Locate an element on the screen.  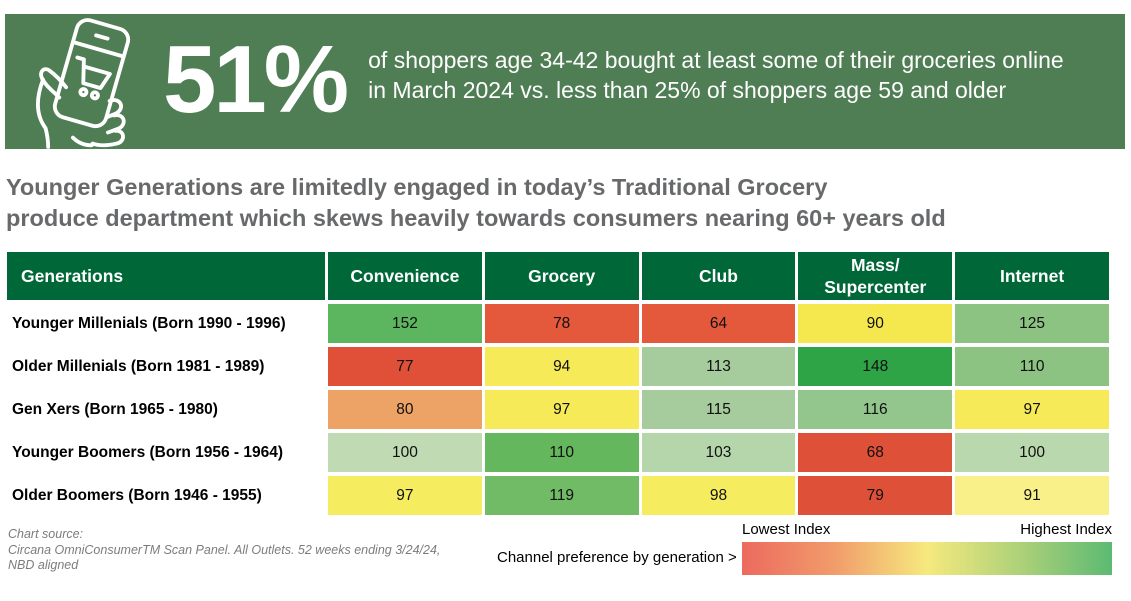
heatmap-cell: 80 is located at coordinates (405, 409).